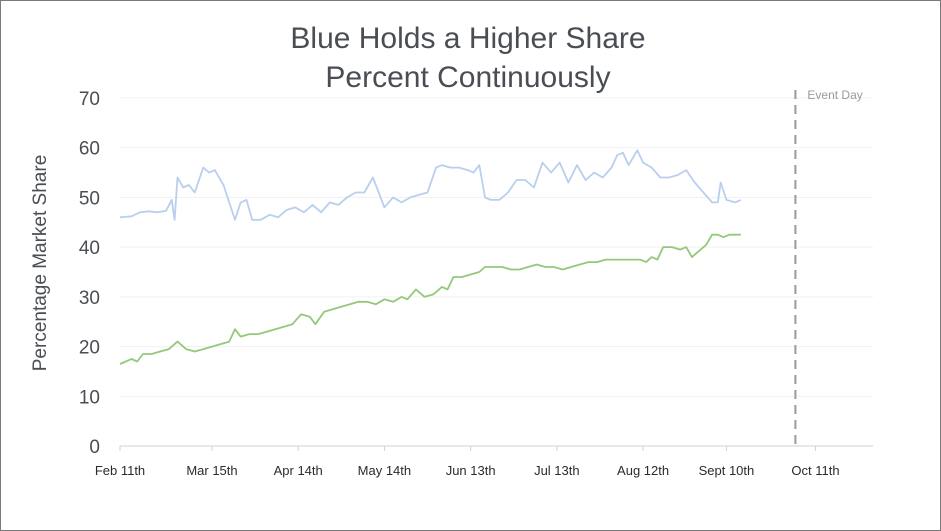 The image size is (941, 531). I want to click on x-tick-label: Sept 10th, so click(727, 470).